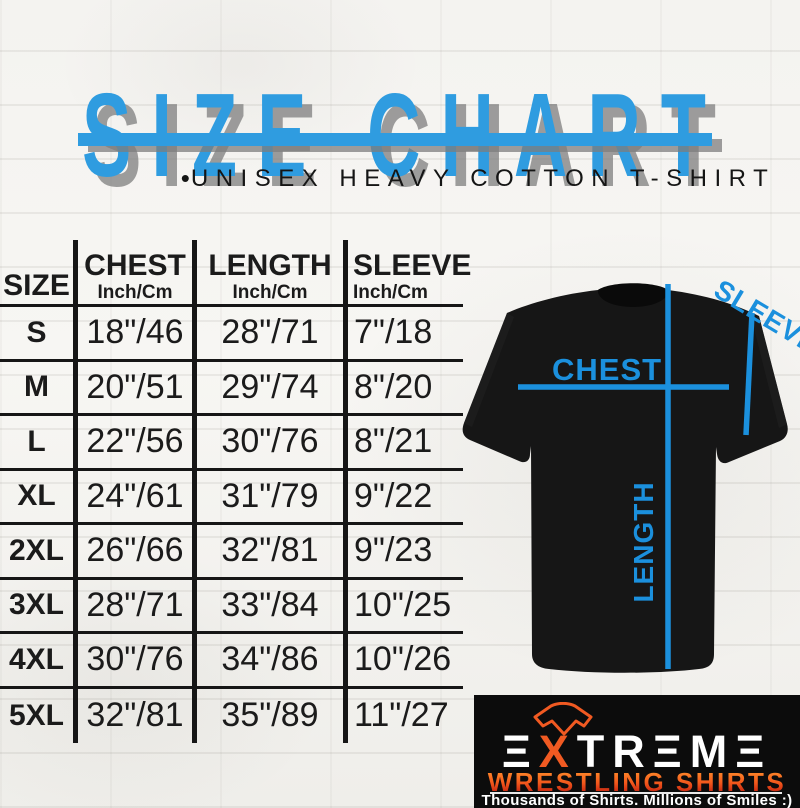 This screenshot has height=808, width=800. What do you see at coordinates (393, 332) in the screenshot?
I see `value-cell: 7"/18` at bounding box center [393, 332].